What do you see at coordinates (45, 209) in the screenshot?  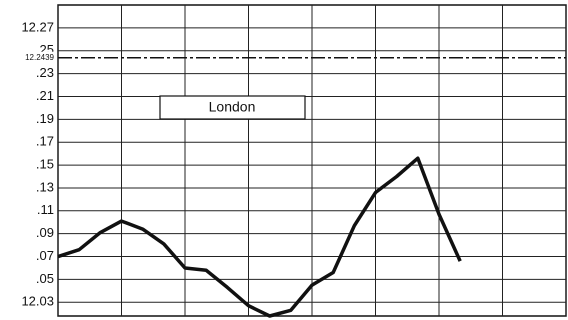 I see `y-tick-label: .11` at bounding box center [45, 209].